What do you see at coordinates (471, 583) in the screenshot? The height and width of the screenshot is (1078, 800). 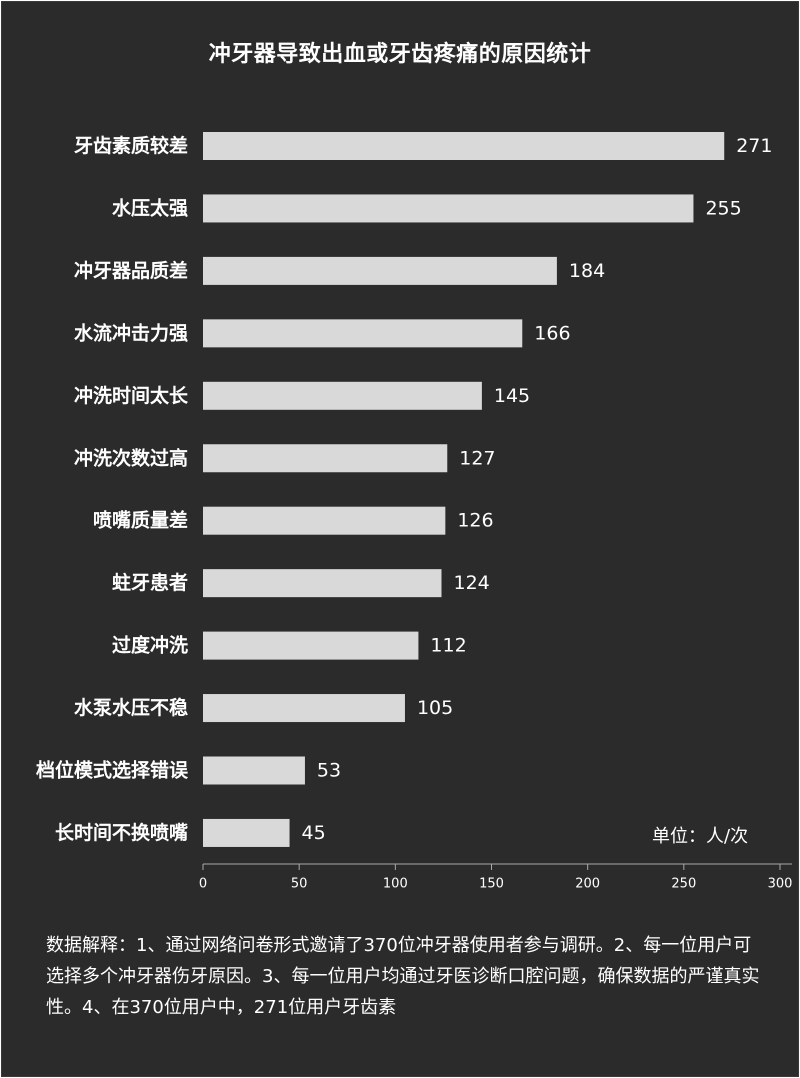 I see `value-label: 124` at bounding box center [471, 583].